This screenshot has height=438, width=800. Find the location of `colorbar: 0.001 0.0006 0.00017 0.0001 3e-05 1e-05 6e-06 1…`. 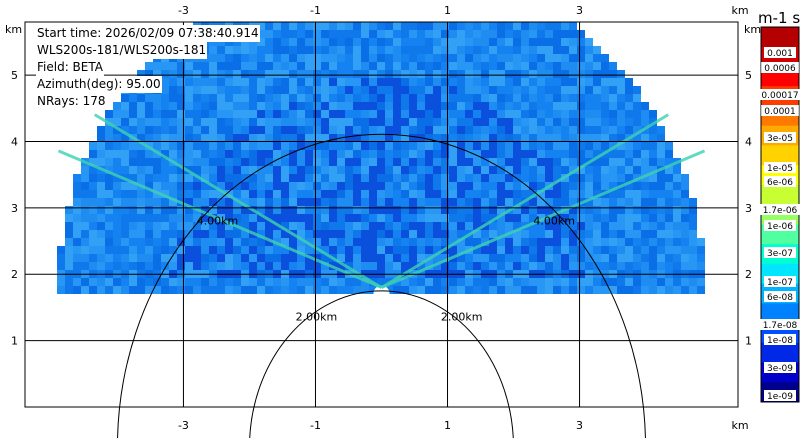

colorbar: 0.001 0.0006 0.00017 0.0001 3e-05 1e-05 6e-06 1… is located at coordinates (779, 214).